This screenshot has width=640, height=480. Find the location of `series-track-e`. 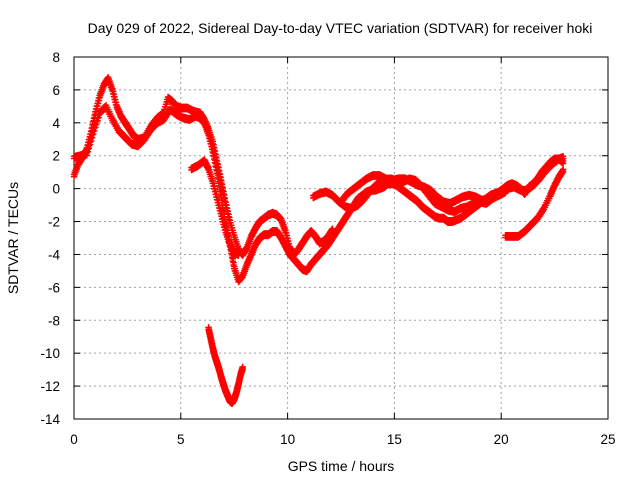

series-track-e is located at coordinates (452, 180).